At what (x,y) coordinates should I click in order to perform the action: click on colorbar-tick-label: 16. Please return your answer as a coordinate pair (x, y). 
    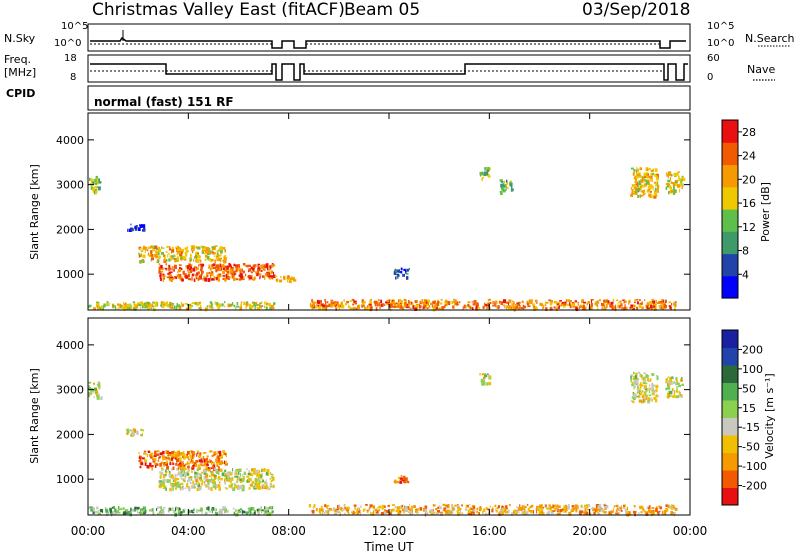
    Looking at the image, I should click on (749, 203).